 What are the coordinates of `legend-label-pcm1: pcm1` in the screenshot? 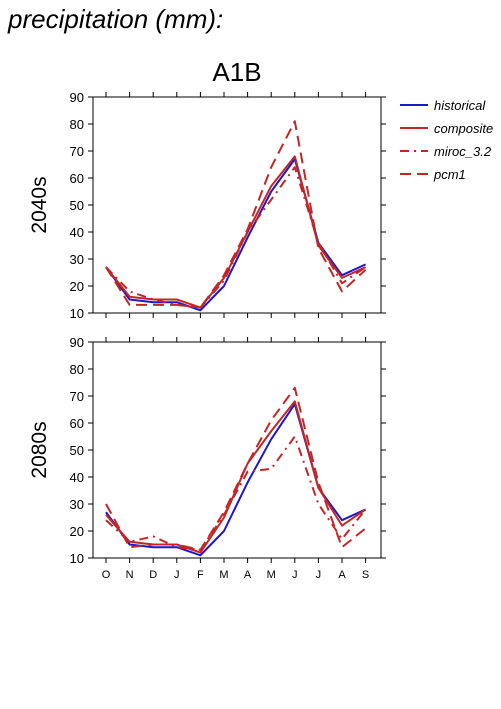 It's located at (449, 174).